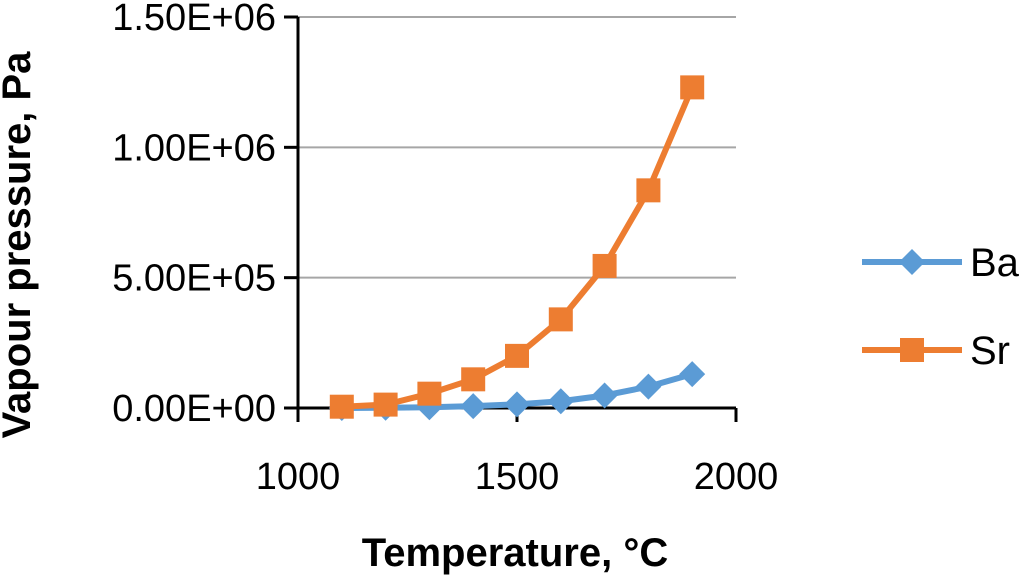  Describe the element at coordinates (194, 215) in the screenshot. I see `y-tick-labels: 0.00E+00 5.00E+05 1.00E+06 1.50E+06` at that location.